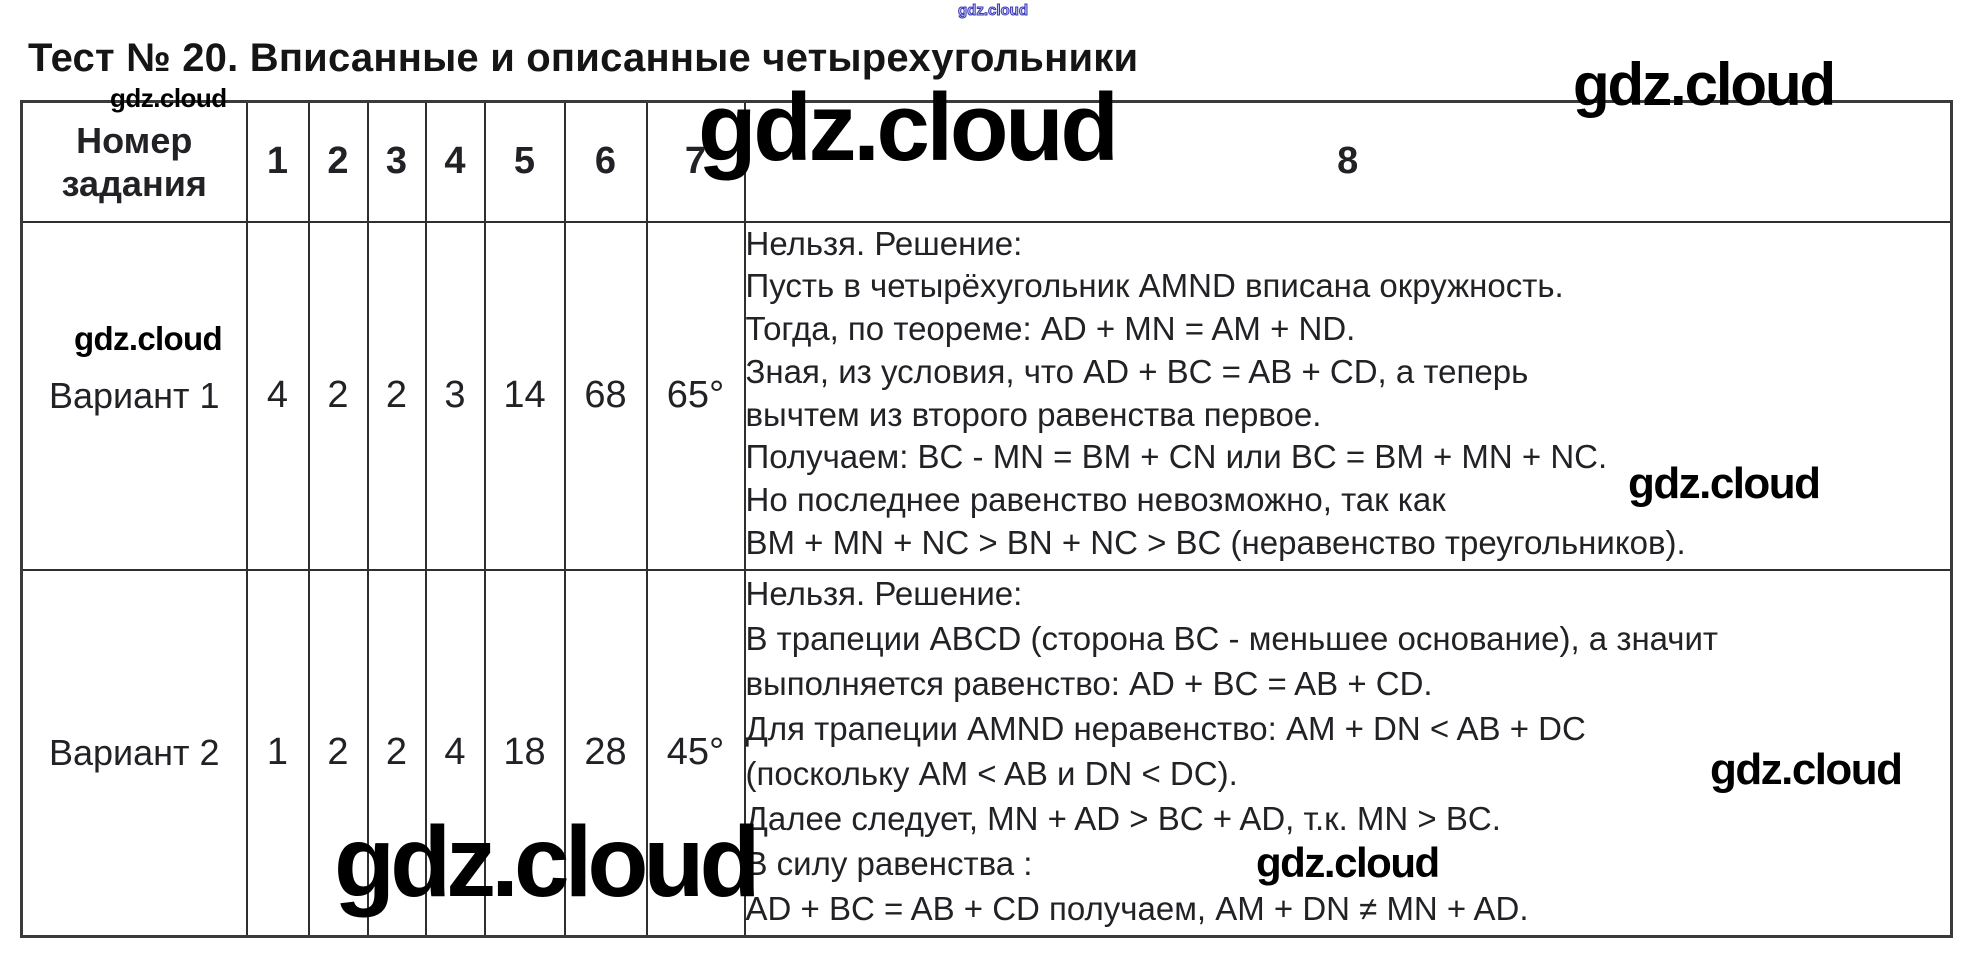 This screenshot has width=1970, height=959. I want to click on header-col-6: 6, so click(605, 161).